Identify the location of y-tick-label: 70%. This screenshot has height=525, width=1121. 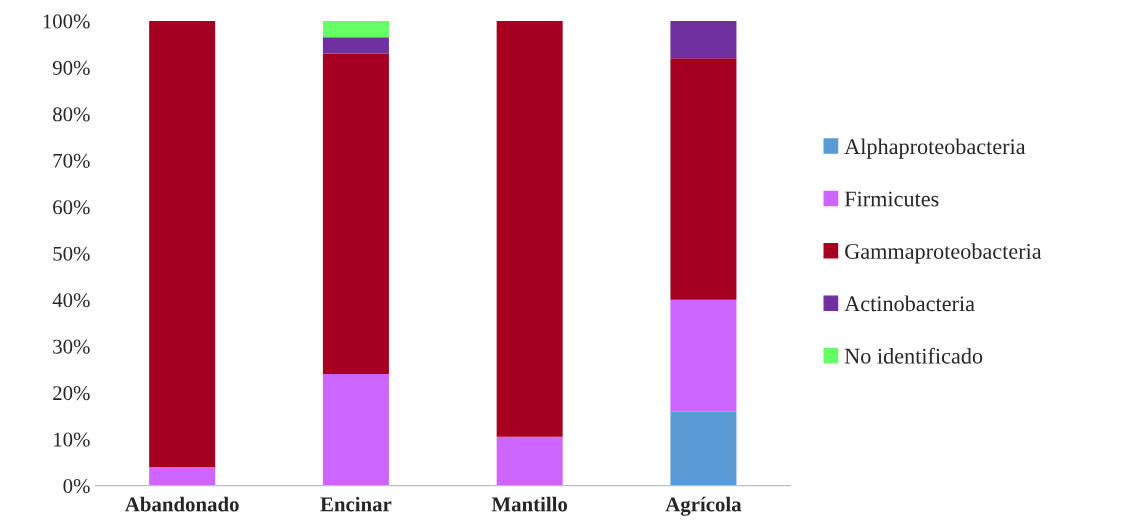
(71, 160).